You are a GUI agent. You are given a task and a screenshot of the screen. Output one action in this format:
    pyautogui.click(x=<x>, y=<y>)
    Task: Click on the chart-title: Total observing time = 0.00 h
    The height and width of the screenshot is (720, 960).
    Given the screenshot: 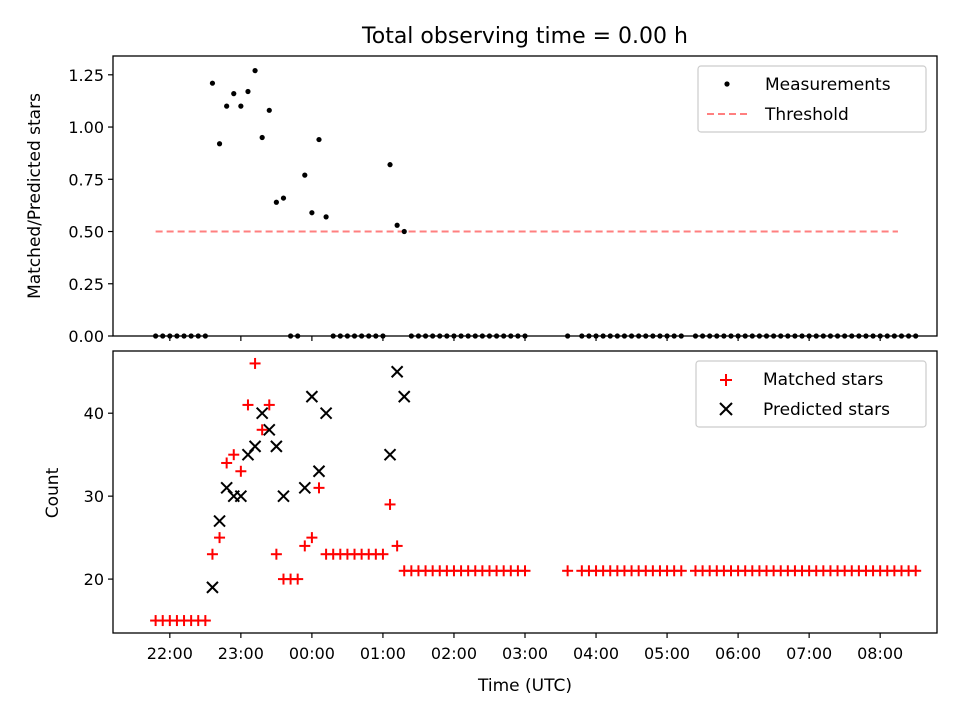 What is the action you would take?
    pyautogui.click(x=524, y=36)
    